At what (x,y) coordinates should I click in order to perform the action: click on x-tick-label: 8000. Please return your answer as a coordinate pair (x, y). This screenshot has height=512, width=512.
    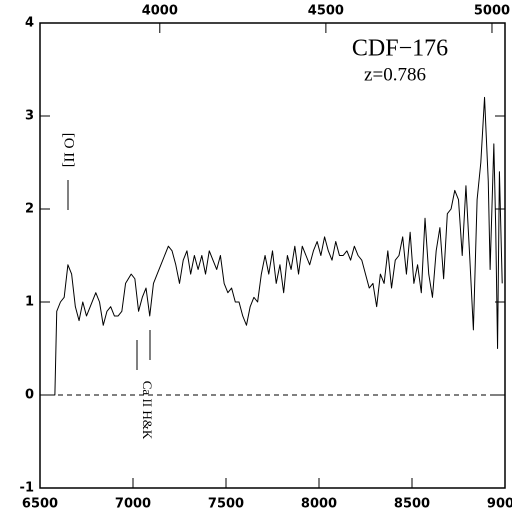
    Looking at the image, I should click on (319, 504).